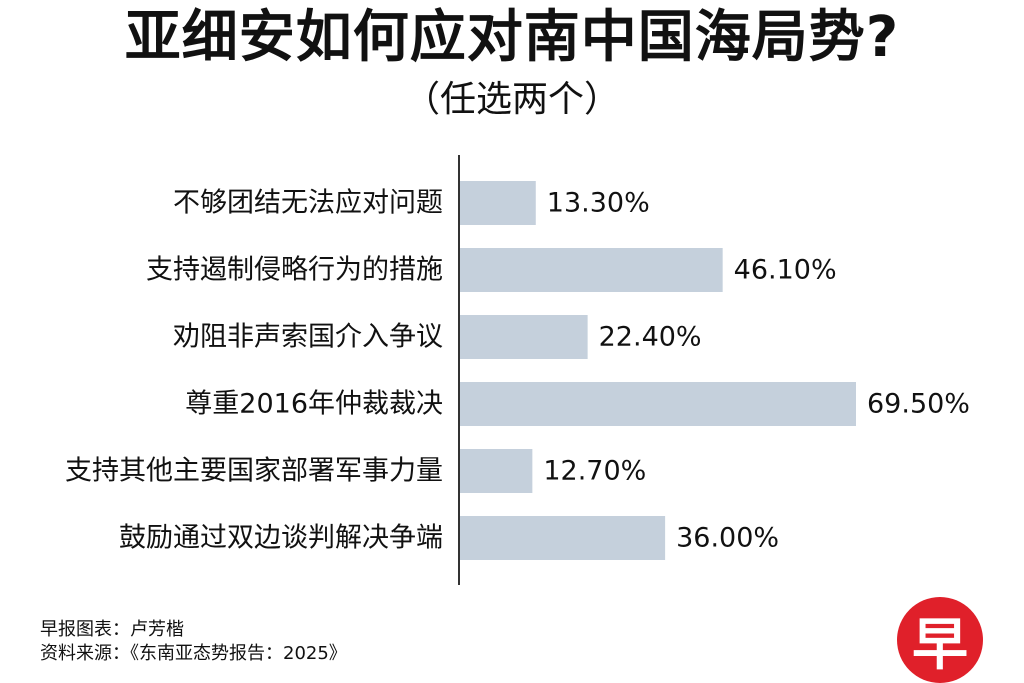  What do you see at coordinates (112, 629) in the screenshot?
I see `credit-line: 早报图表：卢芳楷` at bounding box center [112, 629].